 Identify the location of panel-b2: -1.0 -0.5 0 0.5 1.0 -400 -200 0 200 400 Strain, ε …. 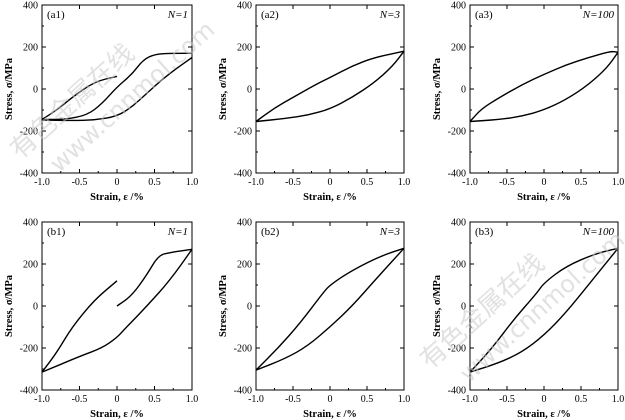
(314, 319).